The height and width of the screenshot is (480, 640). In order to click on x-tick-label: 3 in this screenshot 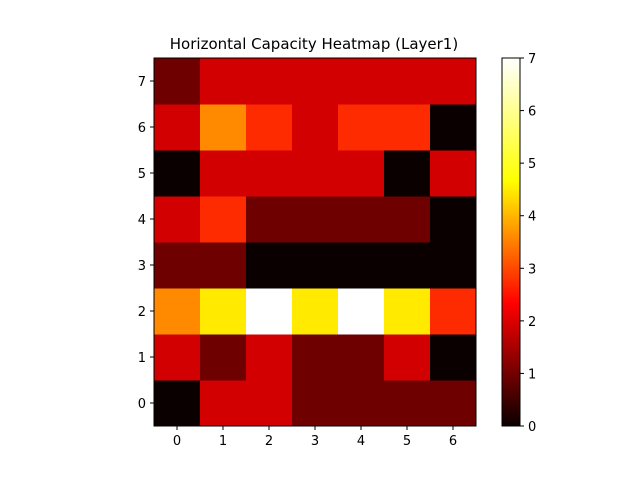, I will do `click(315, 441)`.